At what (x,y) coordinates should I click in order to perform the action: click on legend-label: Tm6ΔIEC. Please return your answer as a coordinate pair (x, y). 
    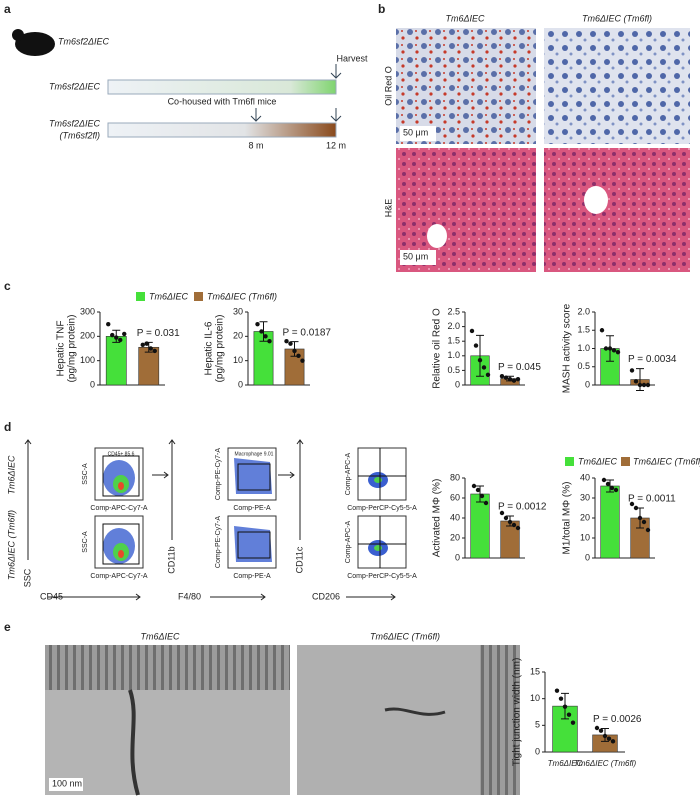
    Looking at the image, I should click on (598, 461).